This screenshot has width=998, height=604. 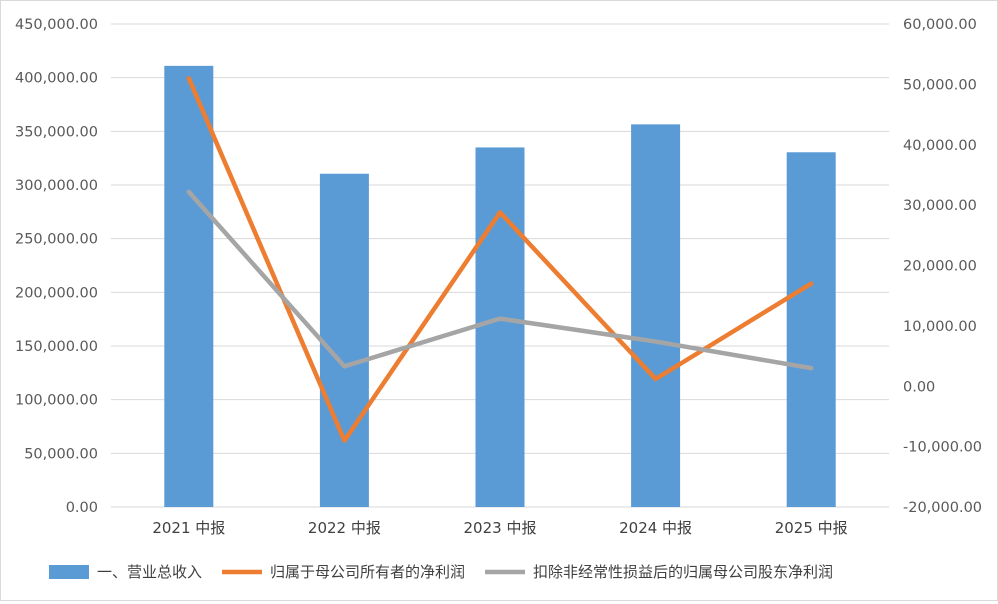 What do you see at coordinates (56, 25) in the screenshot?
I see `left-tick-label: 450,000.00` at bounding box center [56, 25].